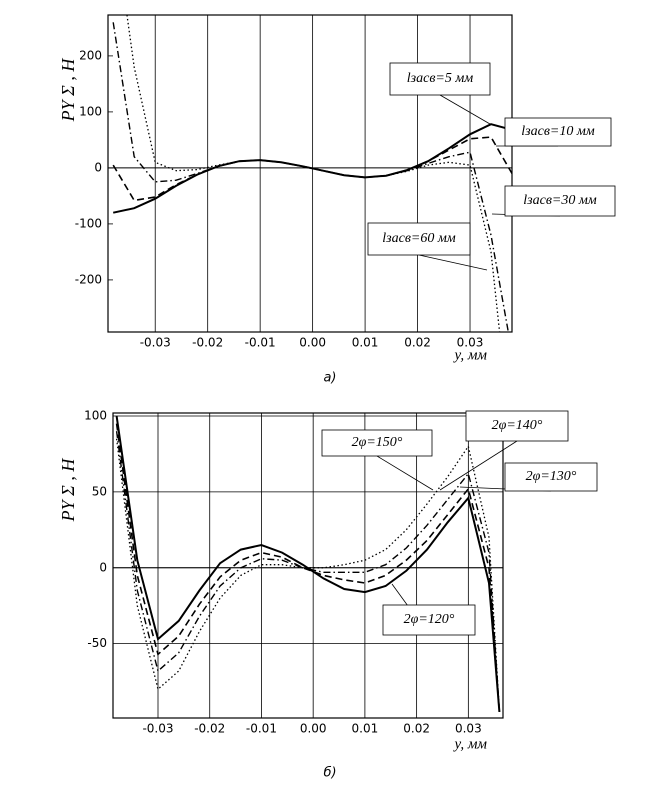  What do you see at coordinates (88, 223) in the screenshot?
I see `y-tick-label: -100` at bounding box center [88, 223].